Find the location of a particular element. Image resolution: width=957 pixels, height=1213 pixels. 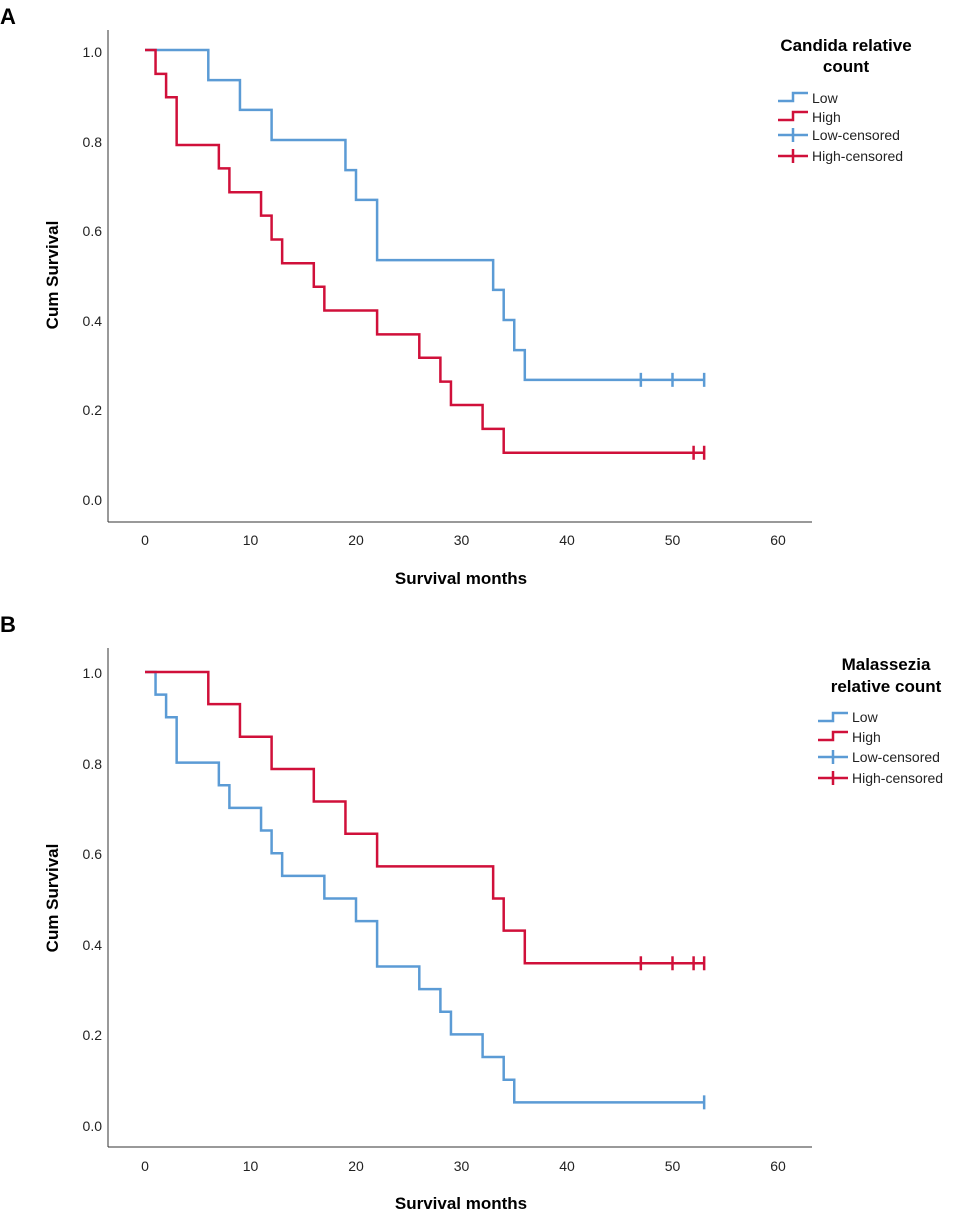

panel-a-x-ticks: 0 10 20 30 40 50 60 is located at coordinates (463, 540).